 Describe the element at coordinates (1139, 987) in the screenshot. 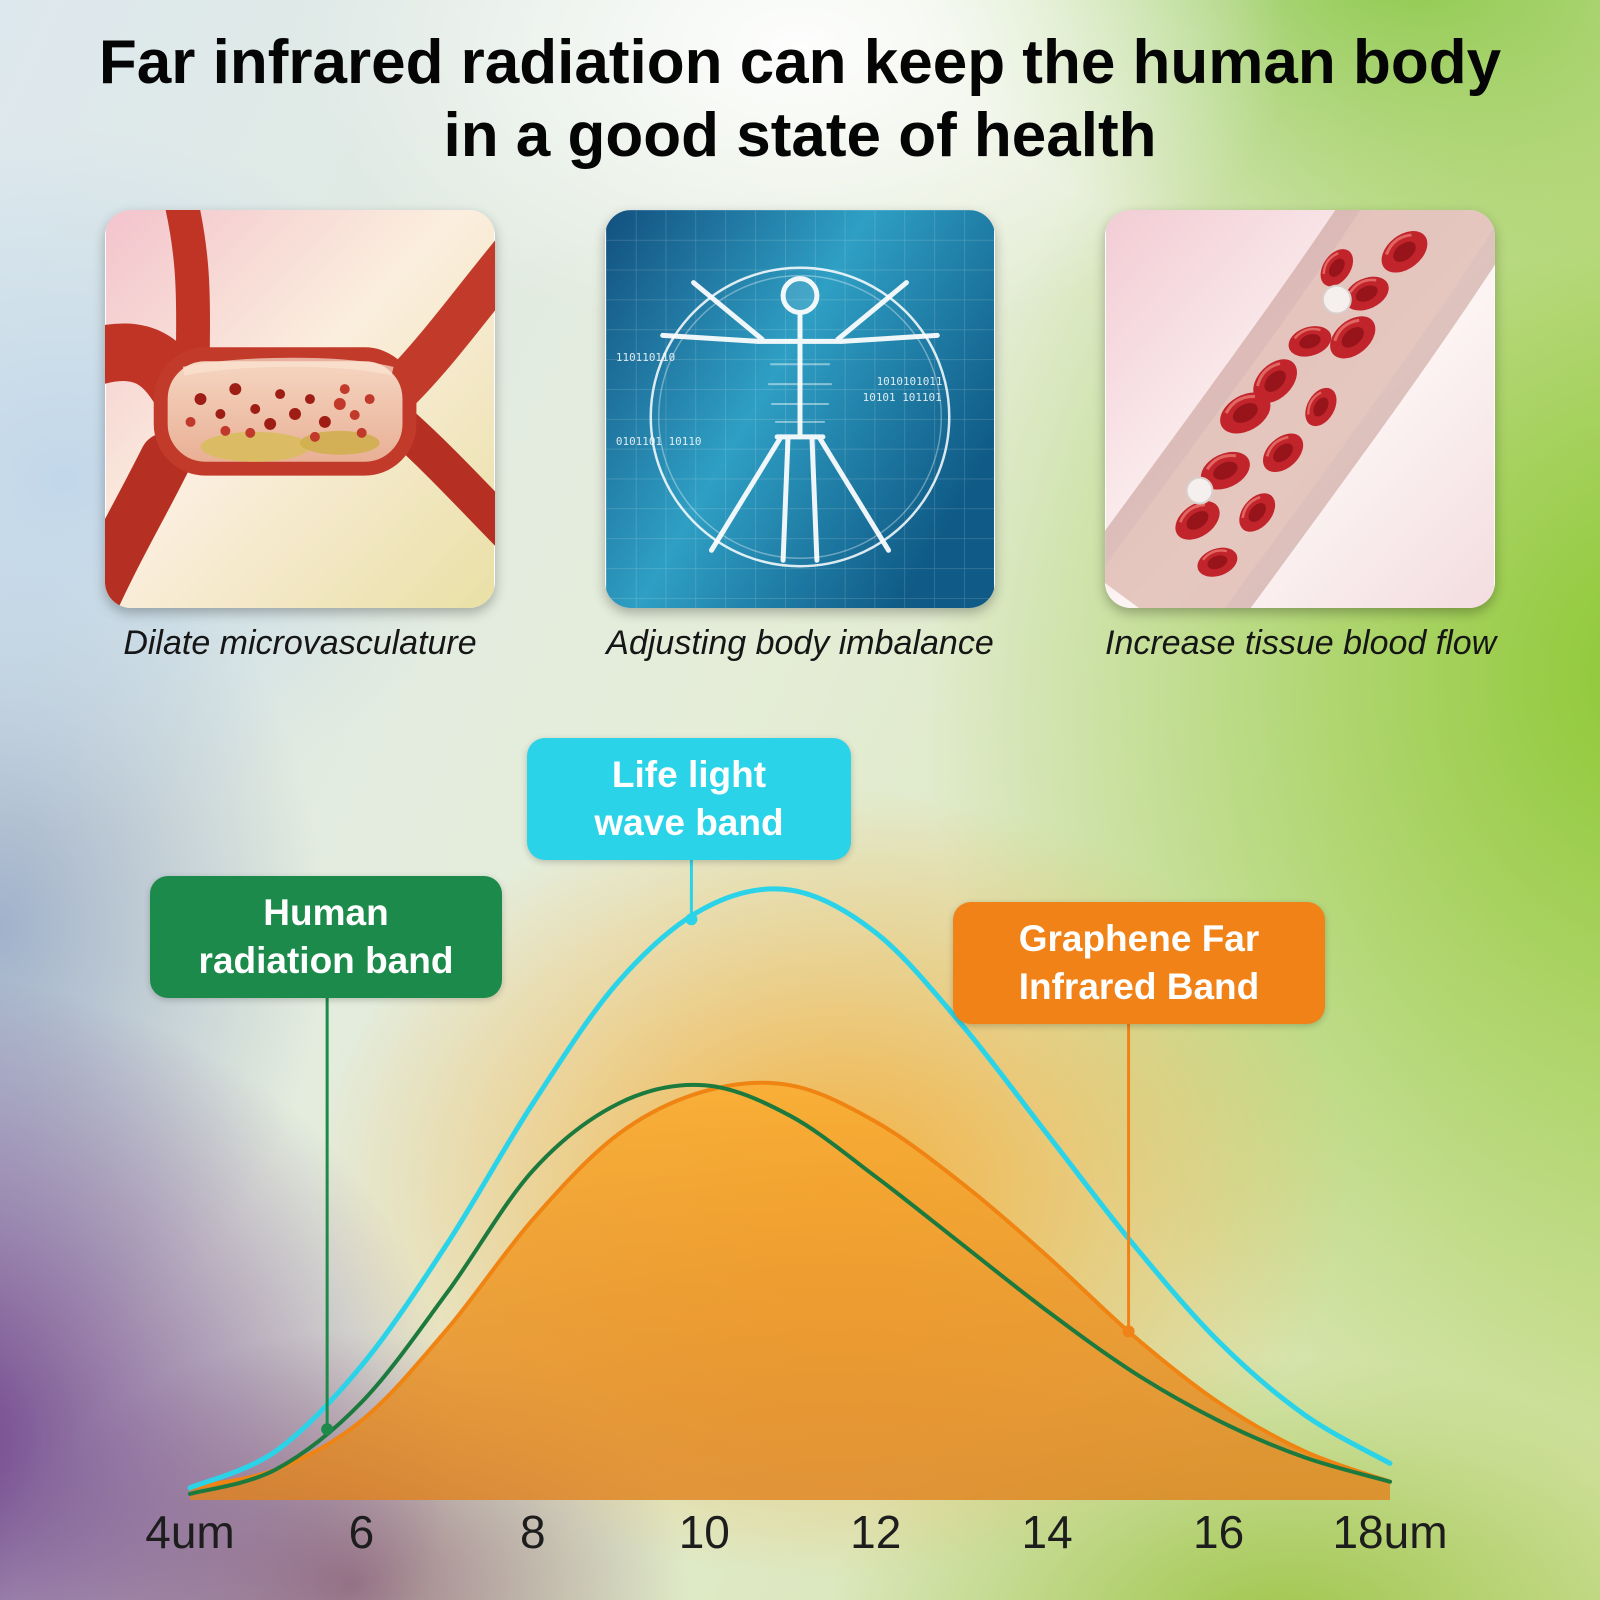

I see `label-graphene-line-2: Infrared Band` at that location.